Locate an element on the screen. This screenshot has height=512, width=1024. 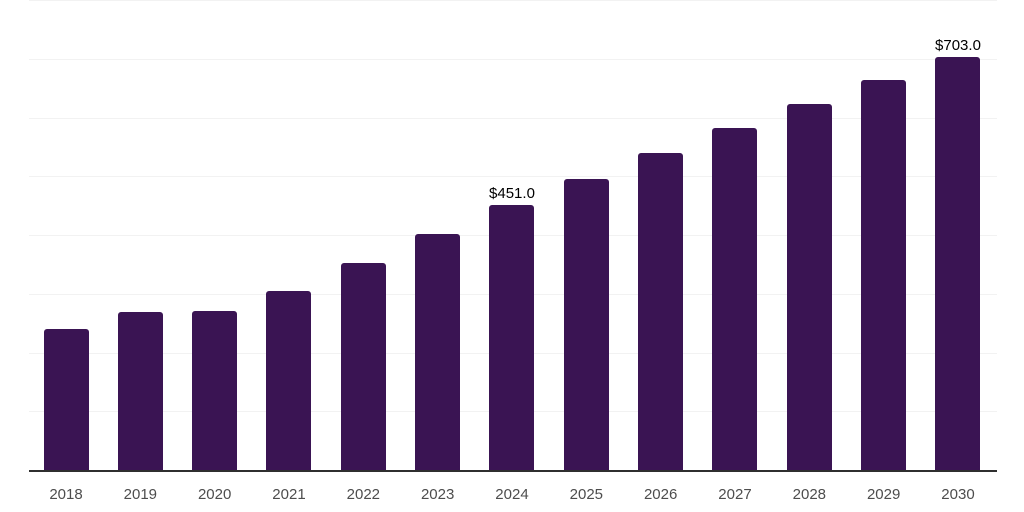
x-tick-label: 2027 is located at coordinates (735, 494).